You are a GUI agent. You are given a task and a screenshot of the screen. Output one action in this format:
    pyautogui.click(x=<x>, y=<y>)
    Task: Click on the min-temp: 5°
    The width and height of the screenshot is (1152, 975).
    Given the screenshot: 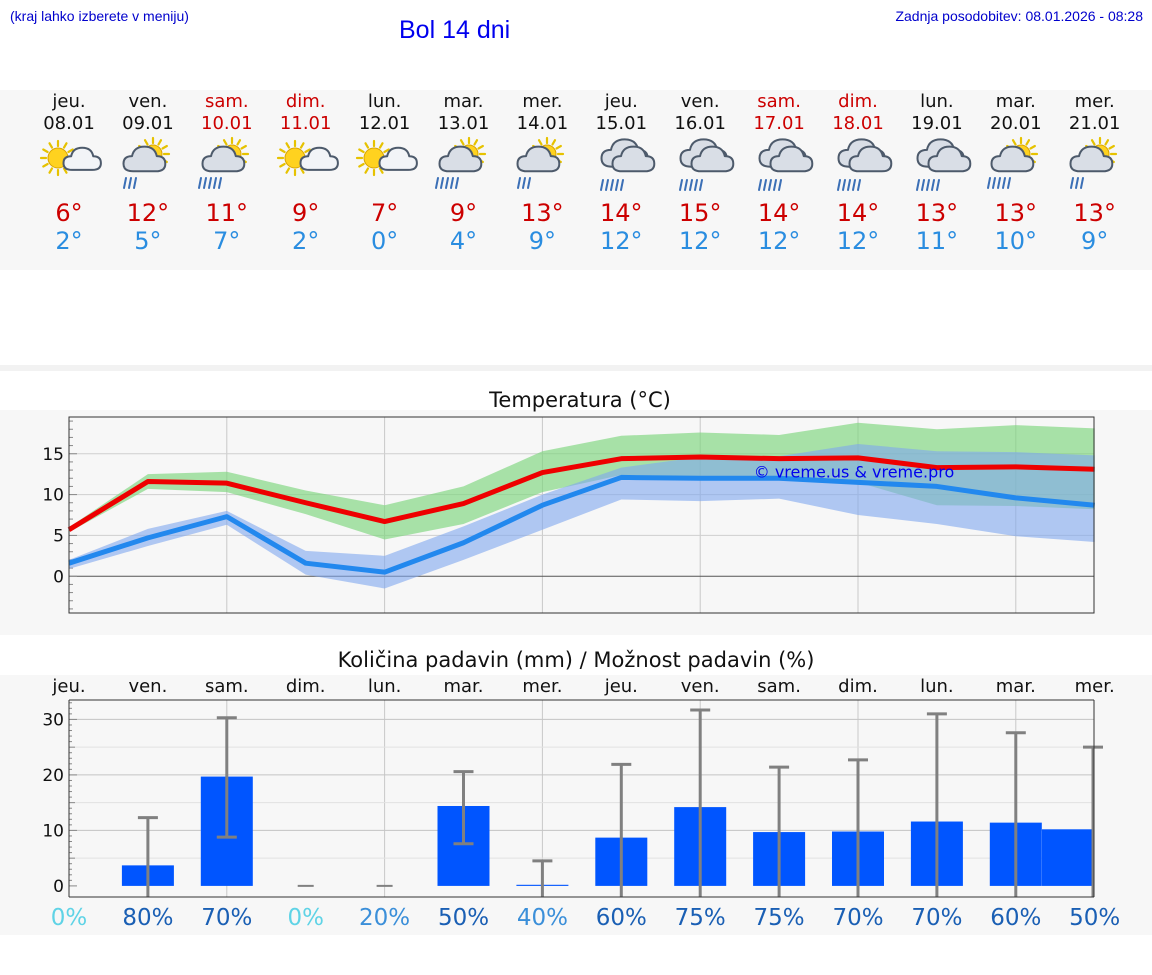 What is the action you would take?
    pyautogui.click(x=148, y=241)
    